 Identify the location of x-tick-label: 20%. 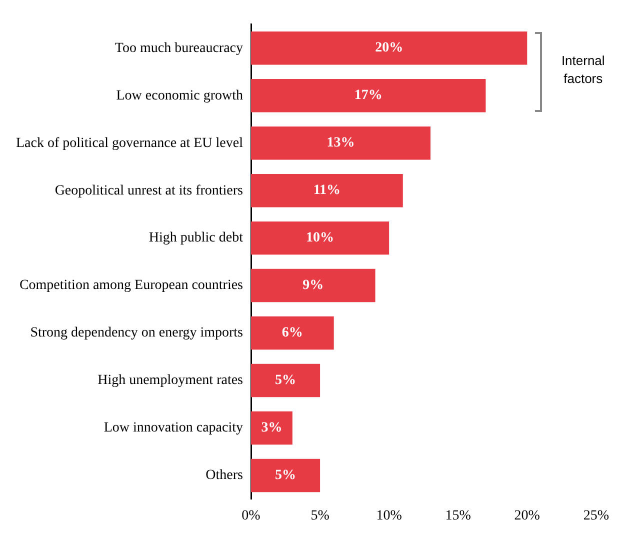
(527, 516).